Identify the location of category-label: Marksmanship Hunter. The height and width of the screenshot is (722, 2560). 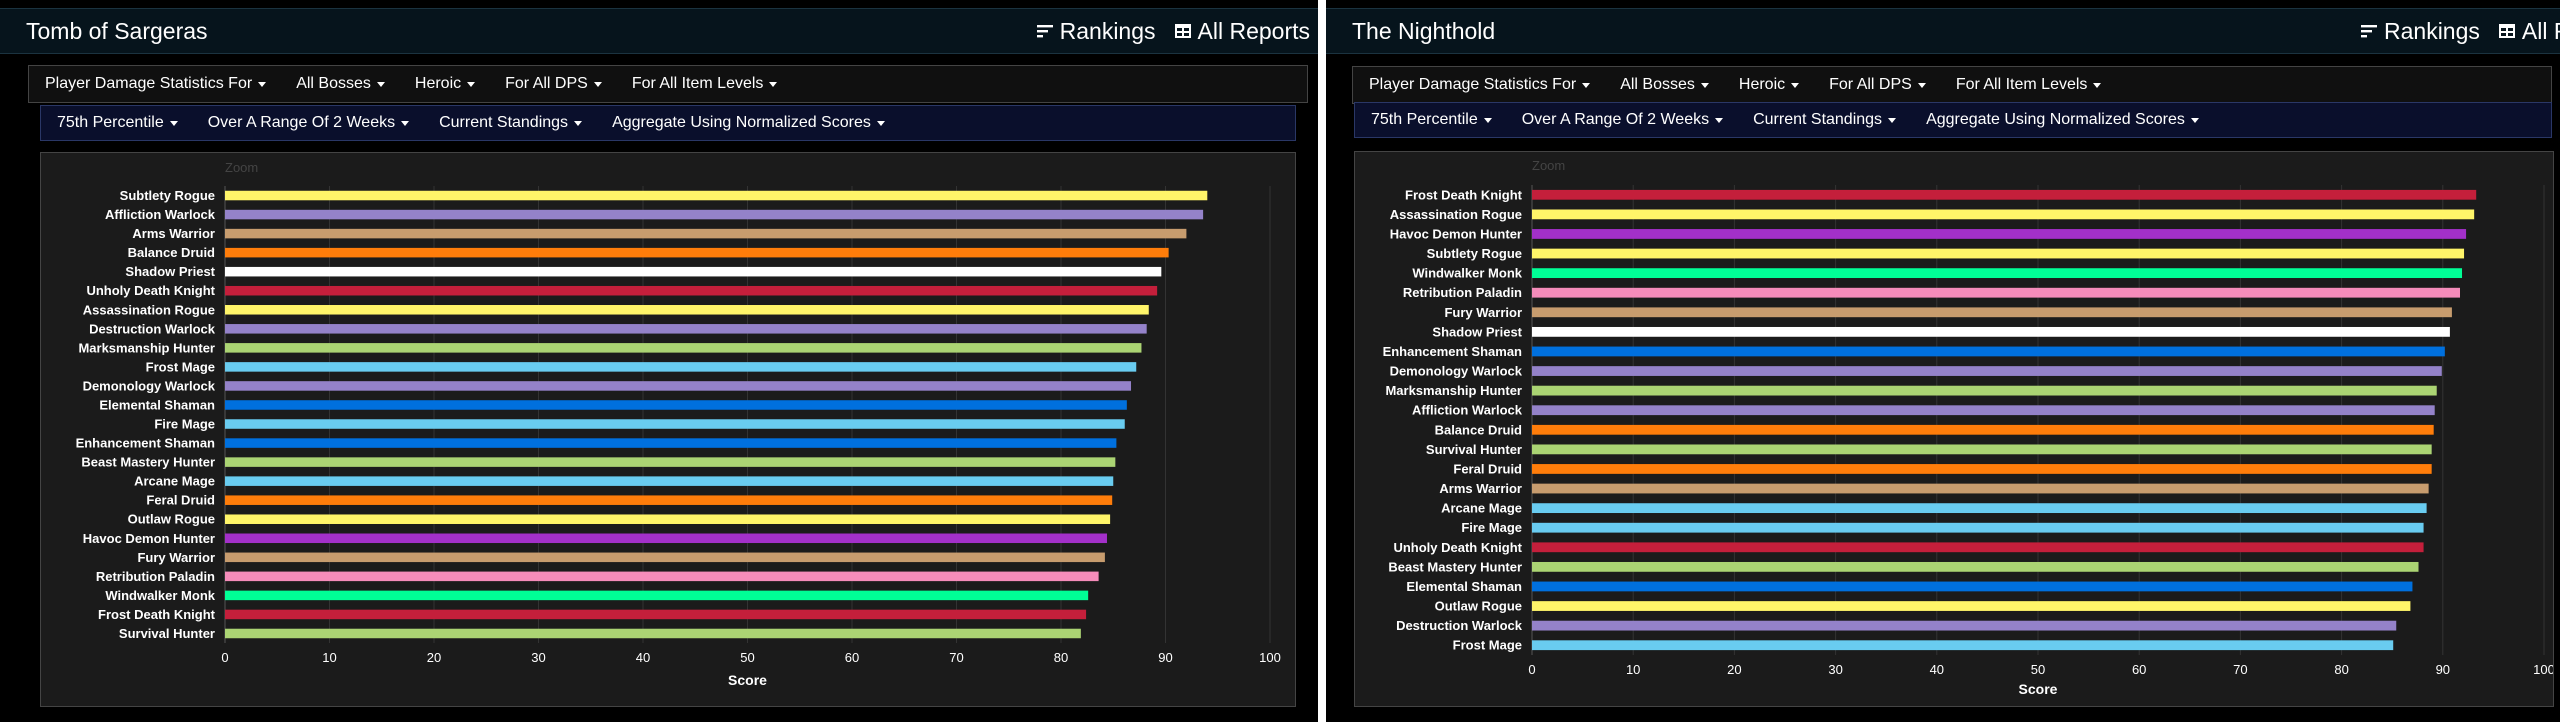
(146, 347).